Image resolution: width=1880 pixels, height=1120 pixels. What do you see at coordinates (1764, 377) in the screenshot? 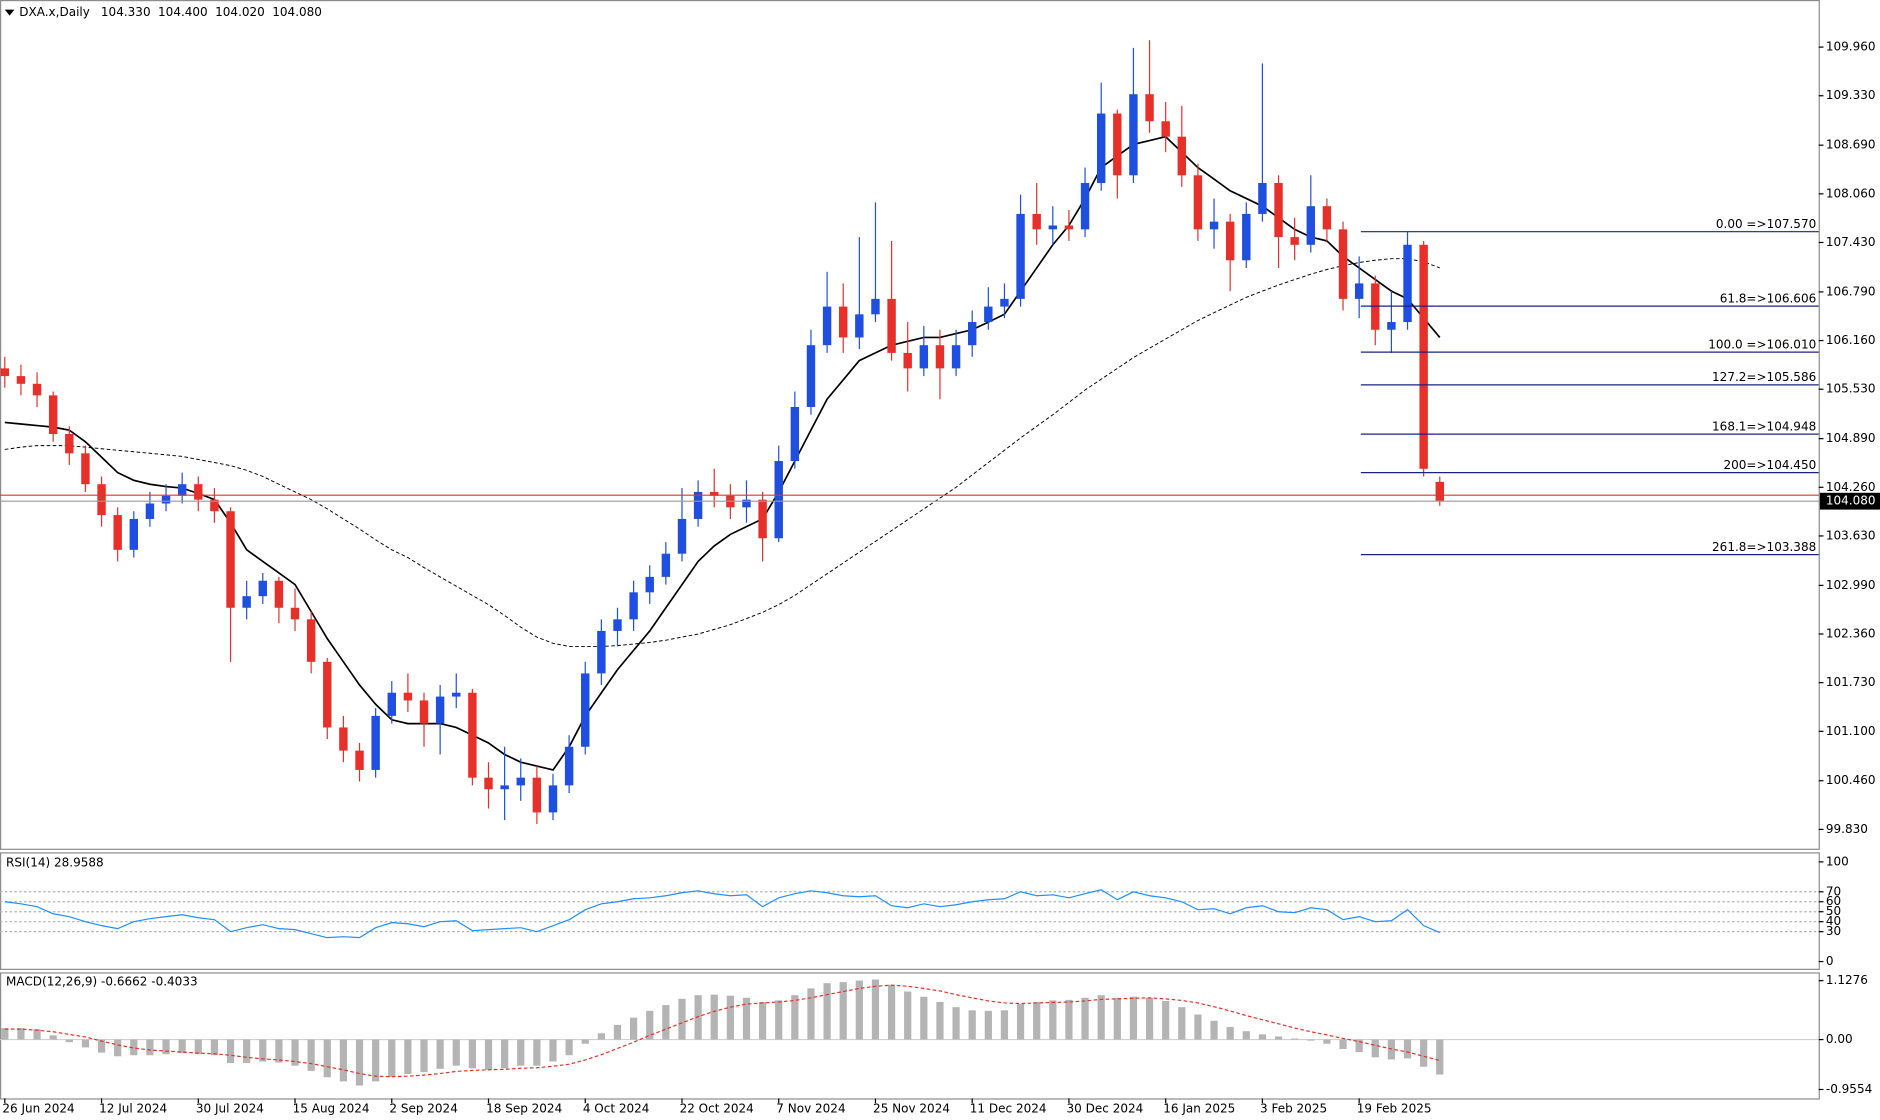
I see `fib-label: 127.2=>105.586` at bounding box center [1764, 377].